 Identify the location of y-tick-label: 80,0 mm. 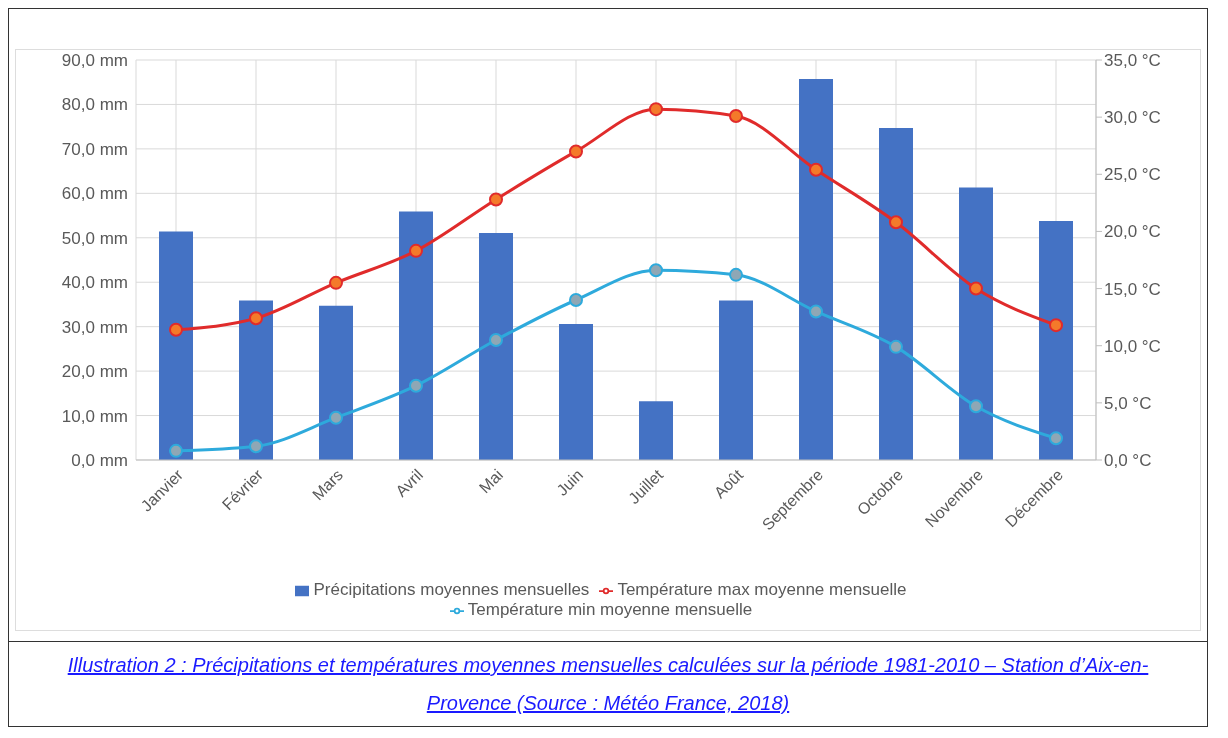
(94, 105).